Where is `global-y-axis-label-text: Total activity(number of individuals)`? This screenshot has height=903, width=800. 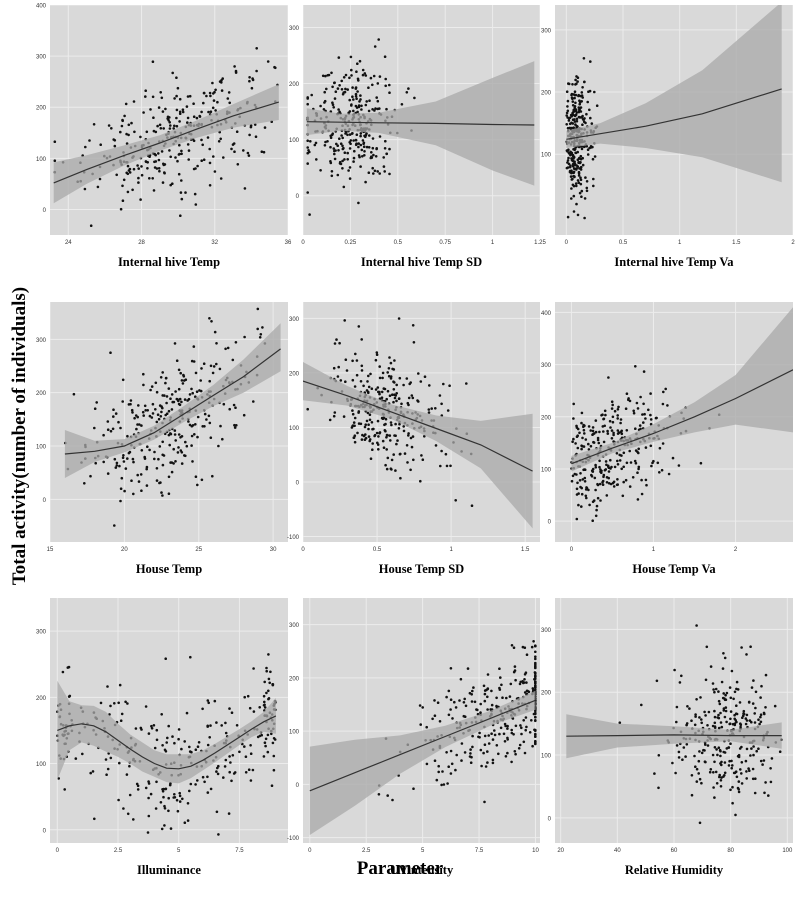 global-y-axis-label-text: Total activity(number of individuals) is located at coordinates (19, 436).